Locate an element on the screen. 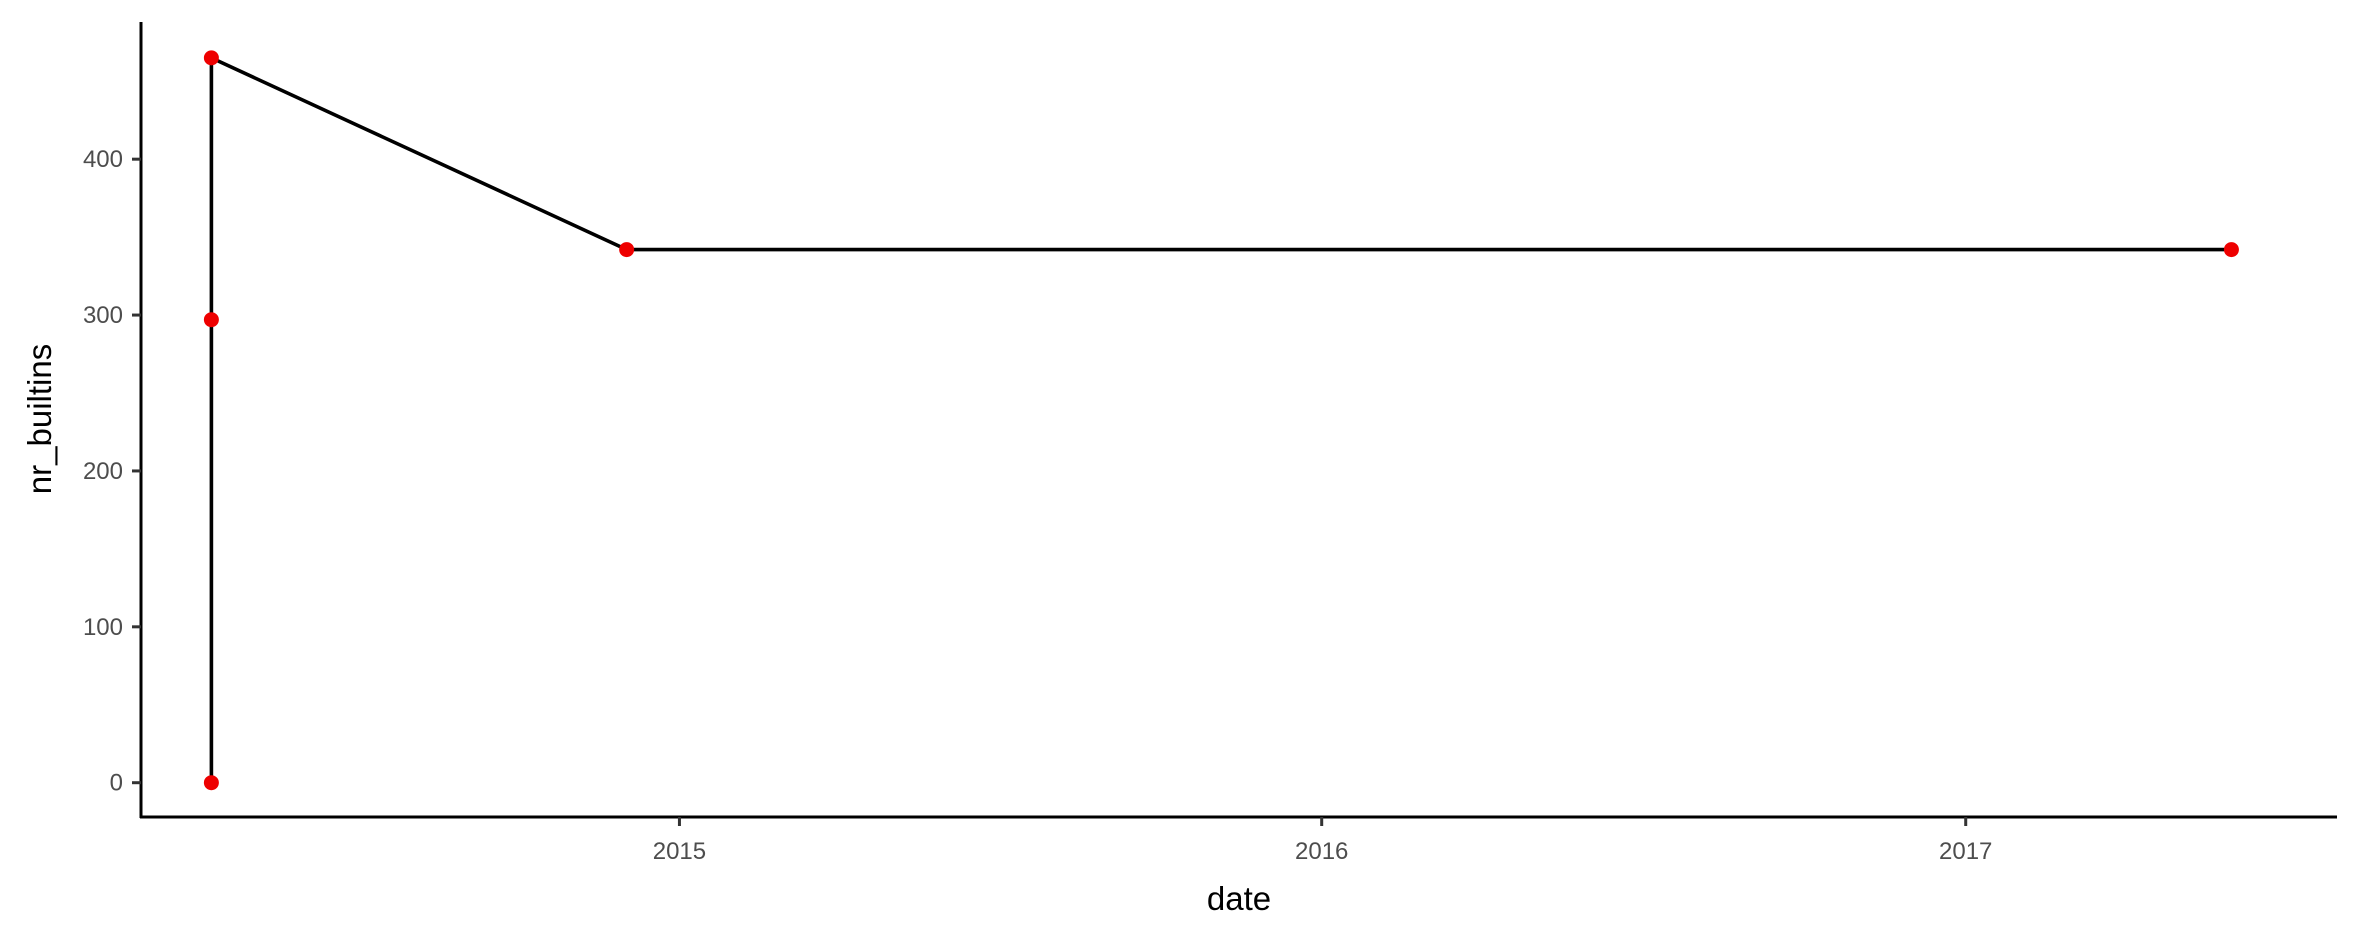 The width and height of the screenshot is (2362, 944). y-tick-label: 200 is located at coordinates (103, 471).